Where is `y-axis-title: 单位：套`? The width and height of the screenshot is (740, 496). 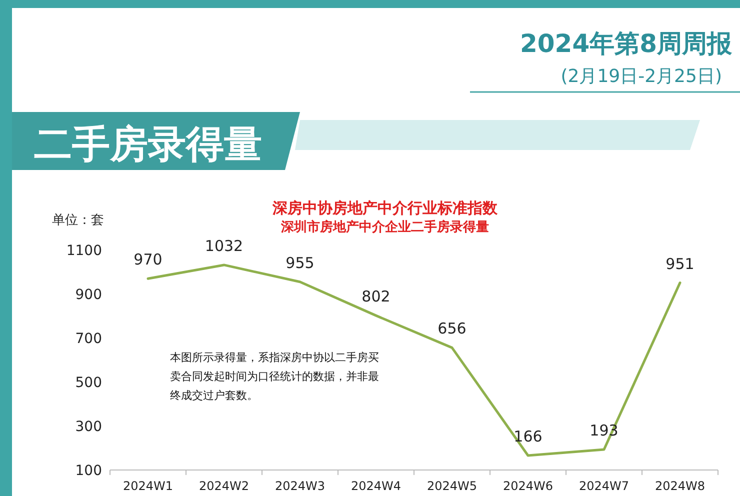 y-axis-title: 单位：套 is located at coordinates (78, 220).